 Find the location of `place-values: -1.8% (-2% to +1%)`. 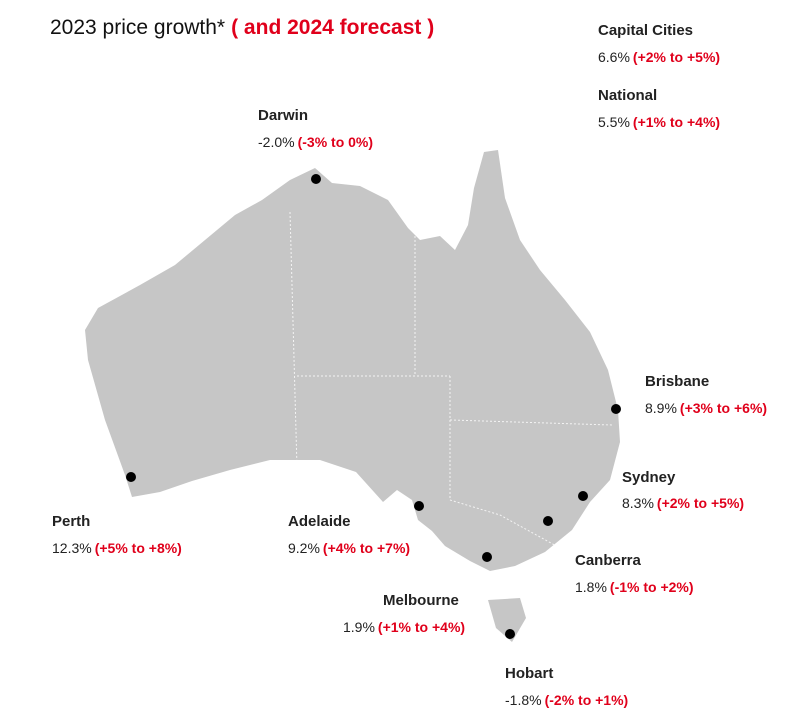

place-values: -1.8% (-2% to +1%) is located at coordinates (566, 700).